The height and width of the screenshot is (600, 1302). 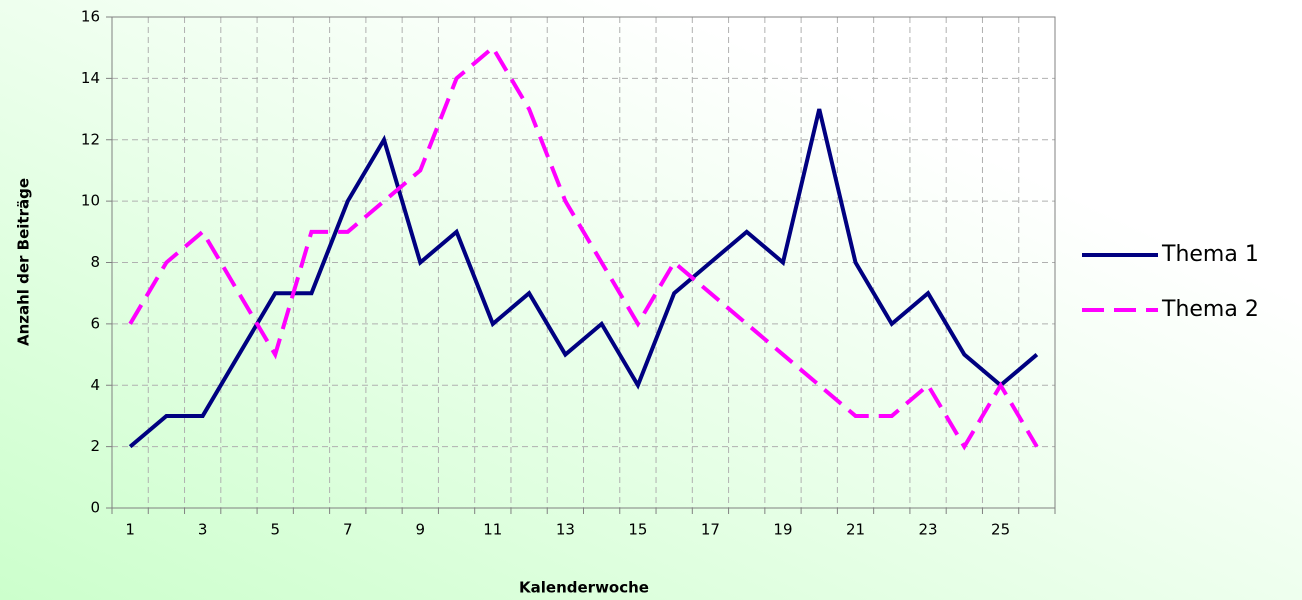 I want to click on x-tick-label: 19, so click(x=782, y=530).